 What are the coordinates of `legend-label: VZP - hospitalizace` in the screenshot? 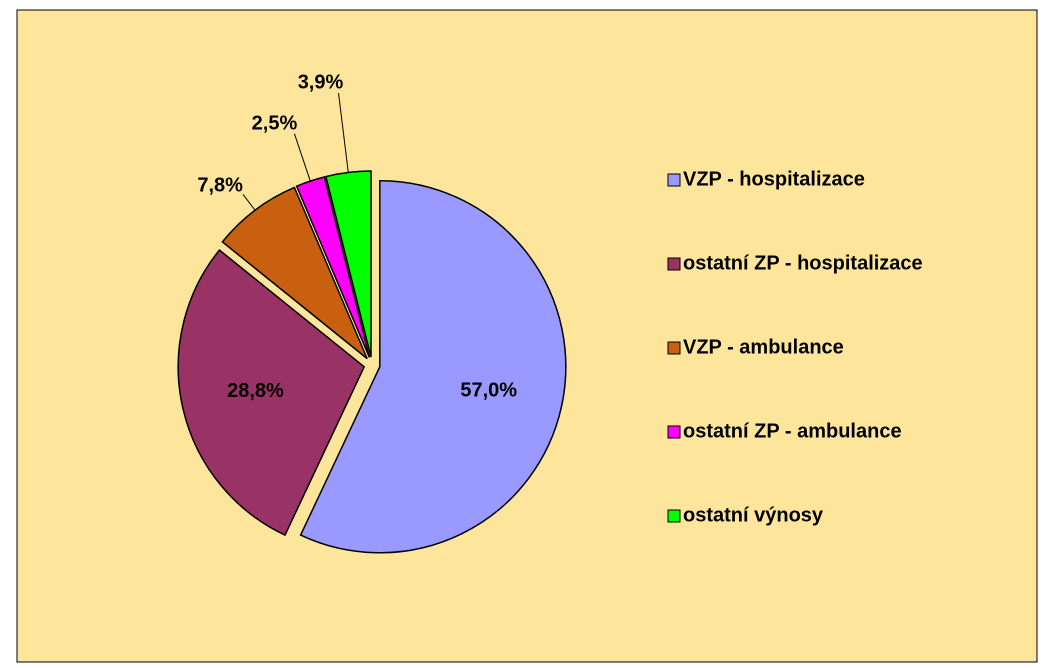 It's located at (774, 179).